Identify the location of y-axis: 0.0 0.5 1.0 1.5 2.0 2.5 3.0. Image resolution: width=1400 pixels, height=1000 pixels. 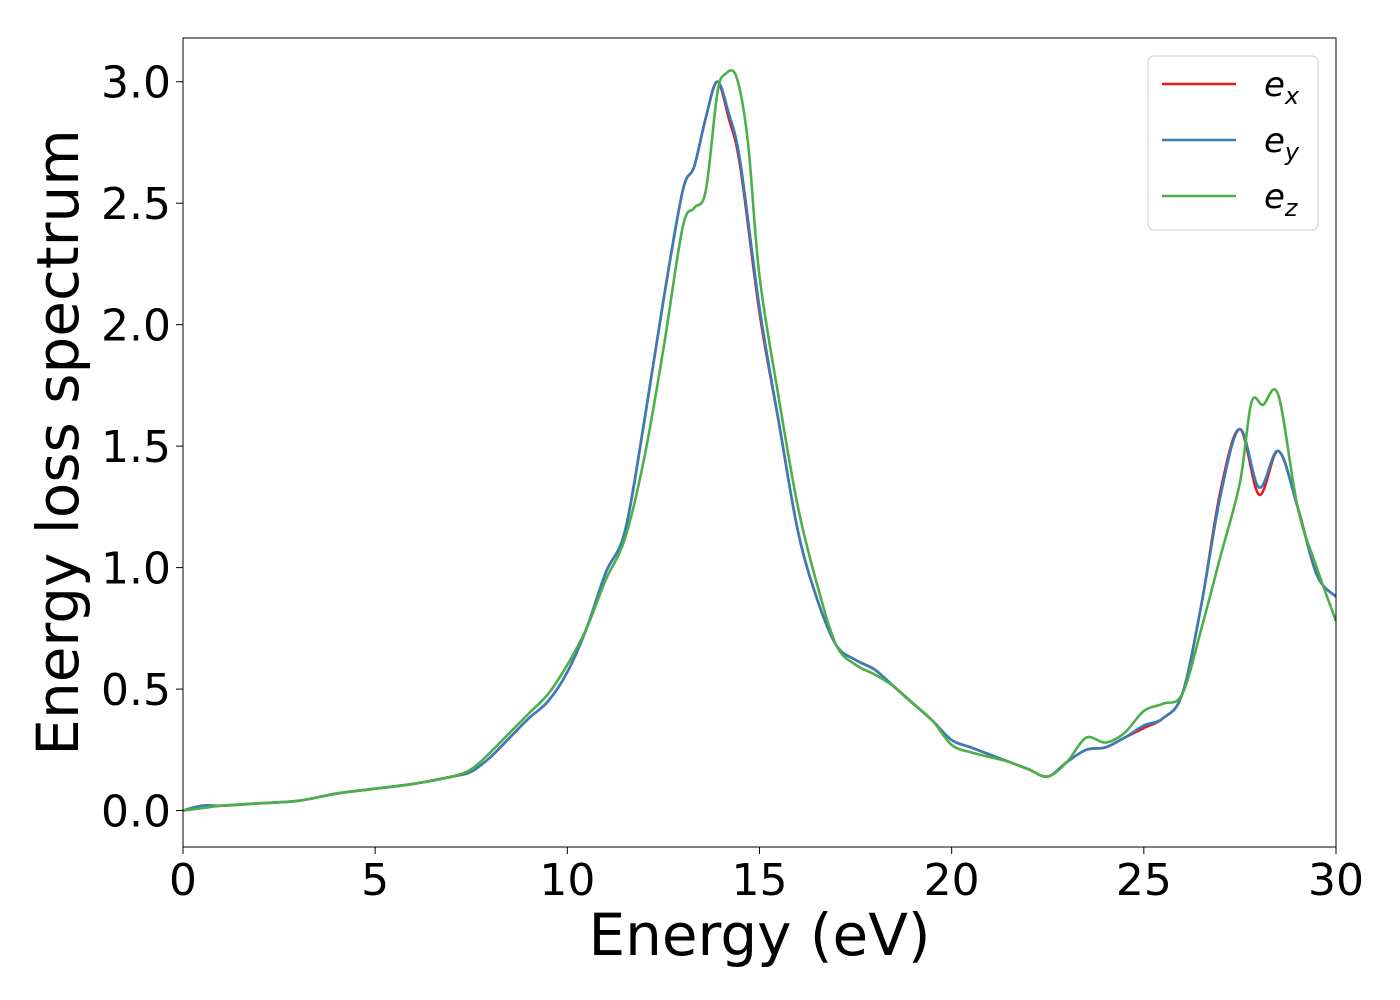
(142, 448).